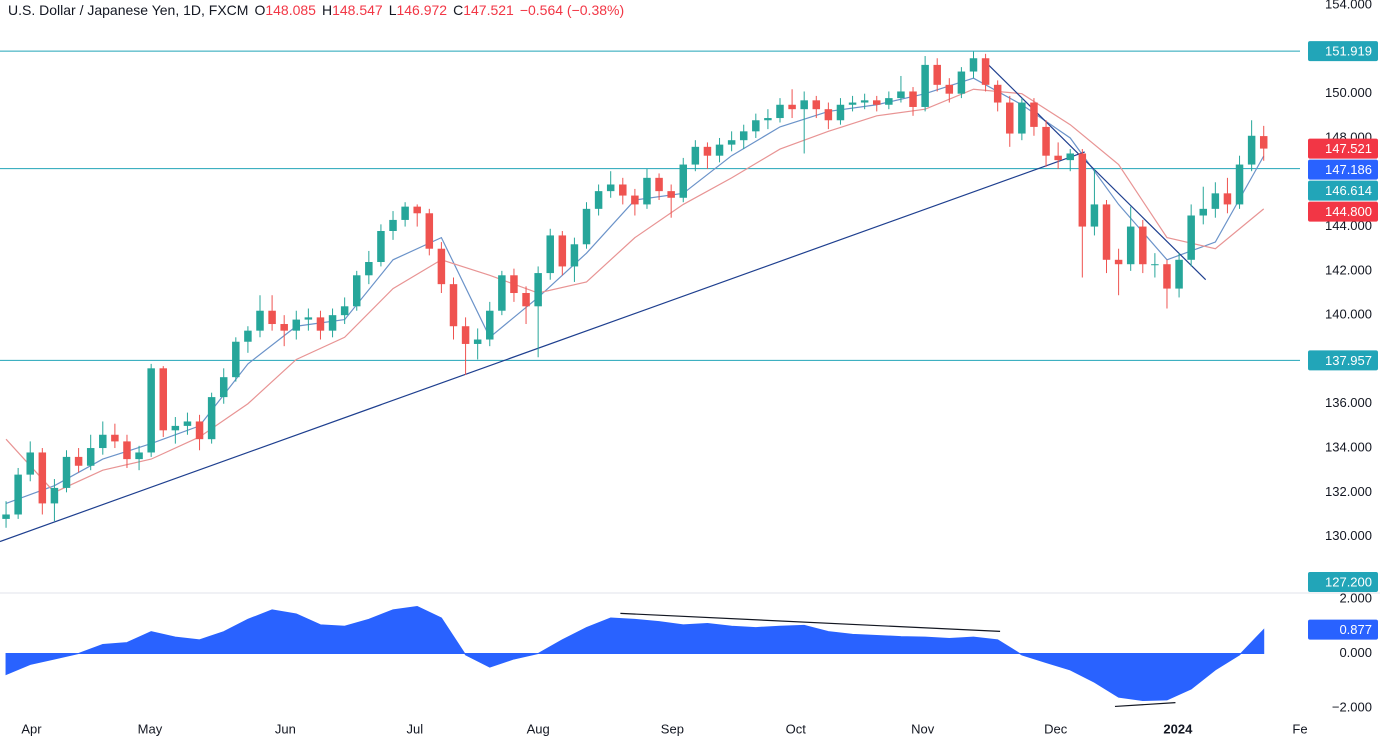  What do you see at coordinates (1348, 51) in the screenshot?
I see `price-label: 151.919` at bounding box center [1348, 51].